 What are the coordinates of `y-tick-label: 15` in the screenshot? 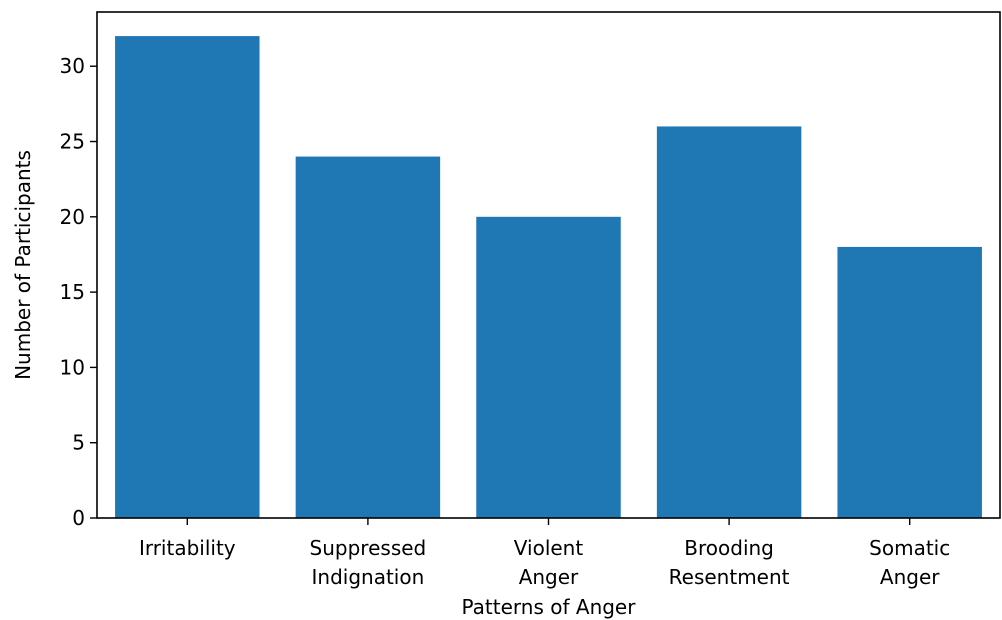 It's located at (72, 292).